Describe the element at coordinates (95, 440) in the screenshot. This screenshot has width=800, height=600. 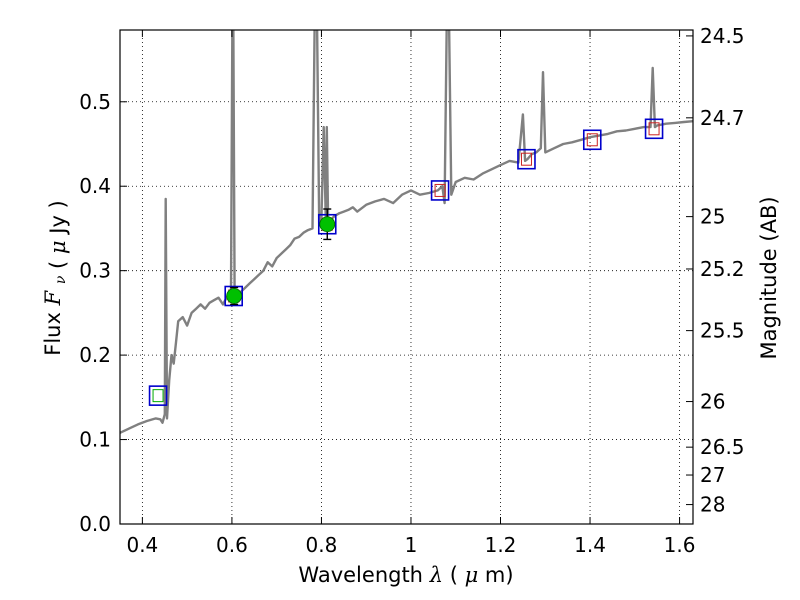
I see `y-tick-label: 0.1` at that location.